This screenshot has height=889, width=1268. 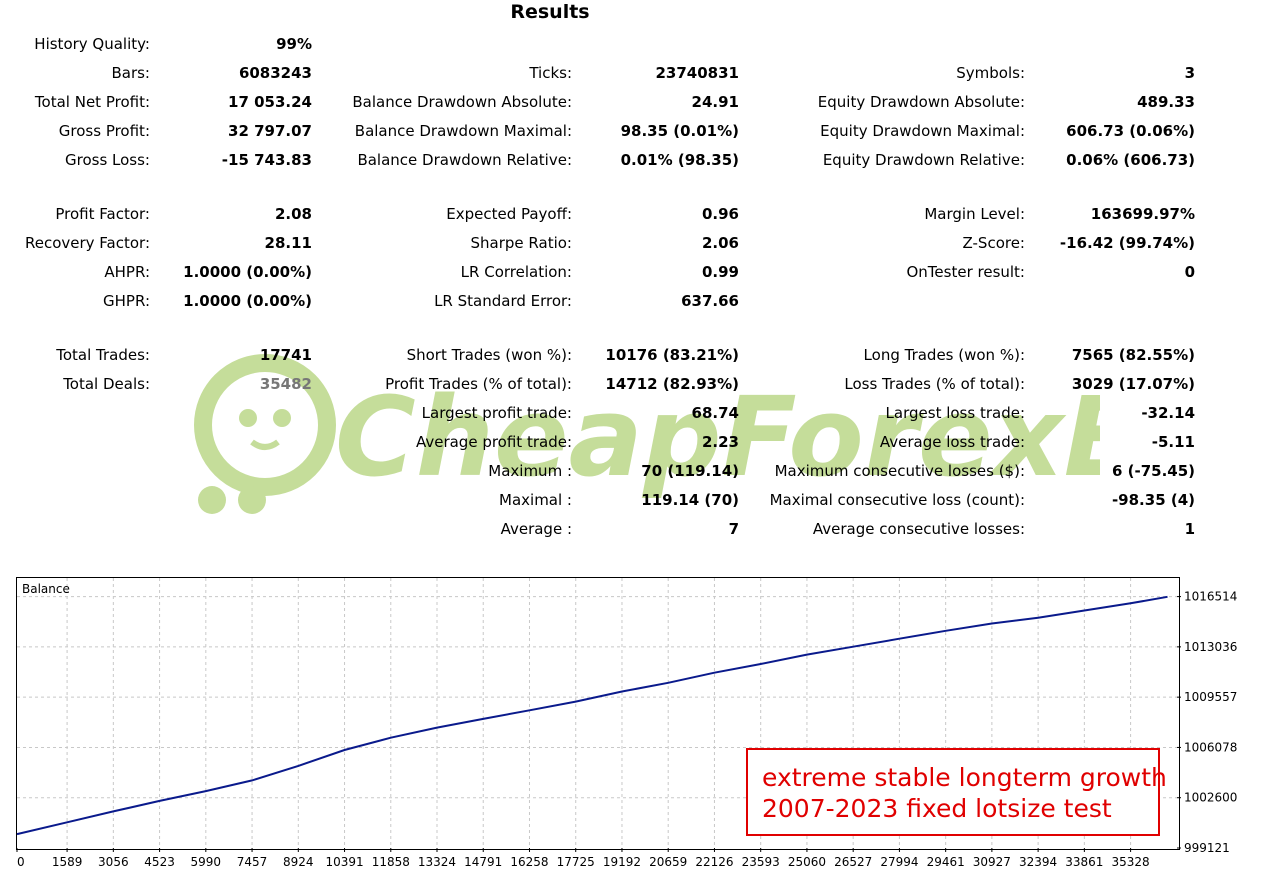 I want to click on y-tick-label: 1006078, so click(x=1210, y=747).